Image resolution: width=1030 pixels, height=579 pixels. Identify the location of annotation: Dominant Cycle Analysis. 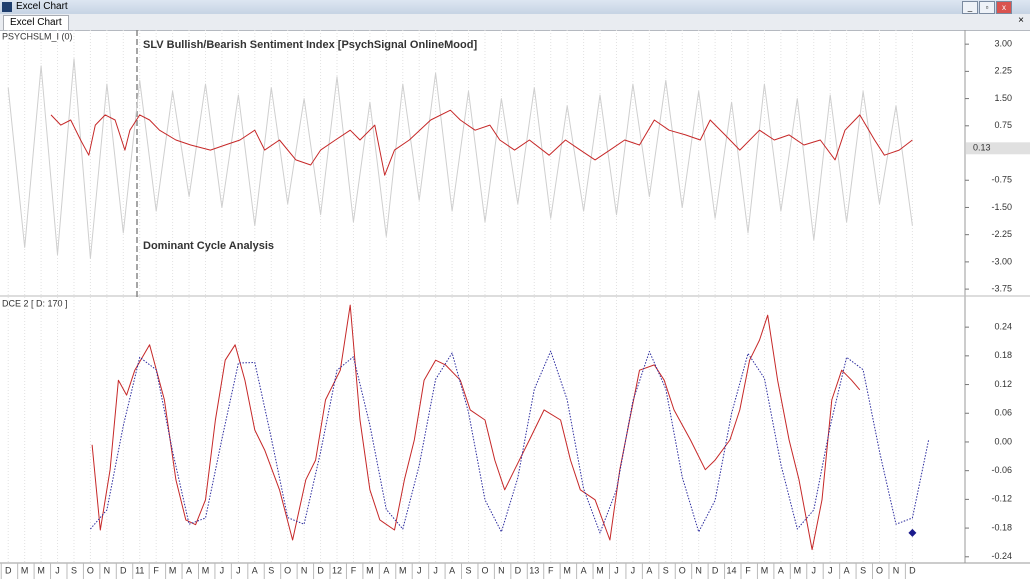
(208, 246).